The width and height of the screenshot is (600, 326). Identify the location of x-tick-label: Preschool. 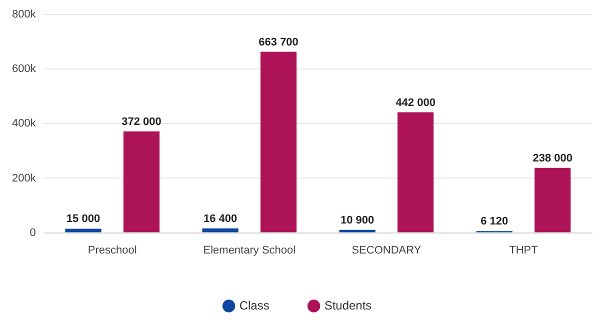
(112, 250).